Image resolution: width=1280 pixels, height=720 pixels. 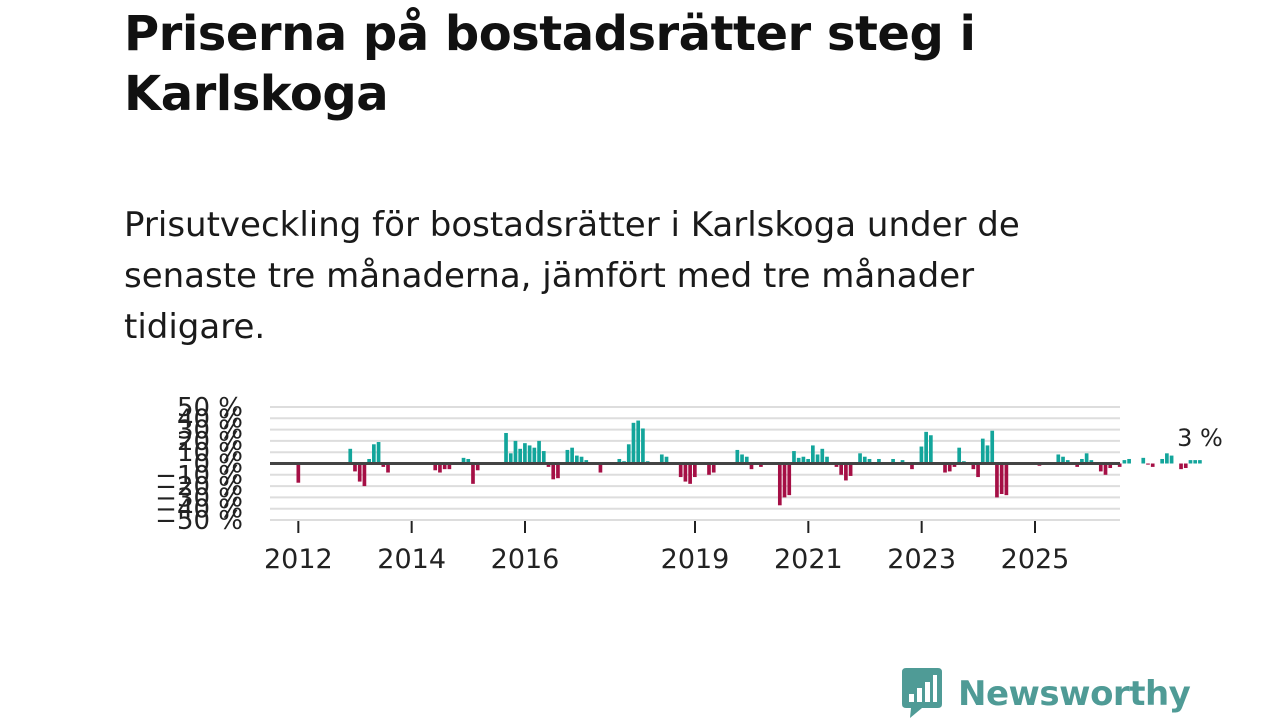 What do you see at coordinates (210, 442) in the screenshot?
I see `y-tick-label: 20 %` at bounding box center [210, 442].